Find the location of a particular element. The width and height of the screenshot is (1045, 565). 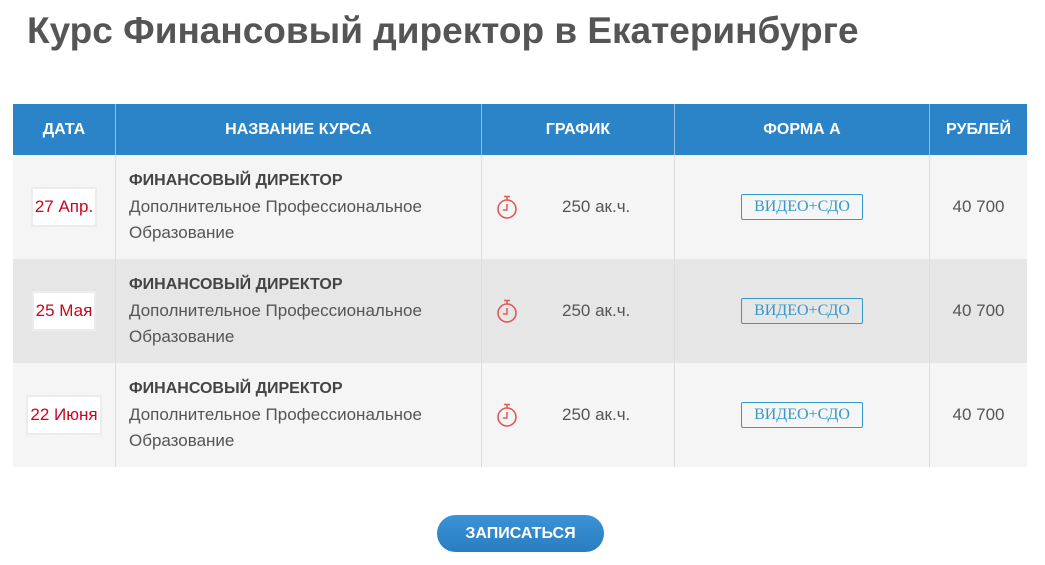

header-price: РУБЛЕЙ is located at coordinates (978, 129).